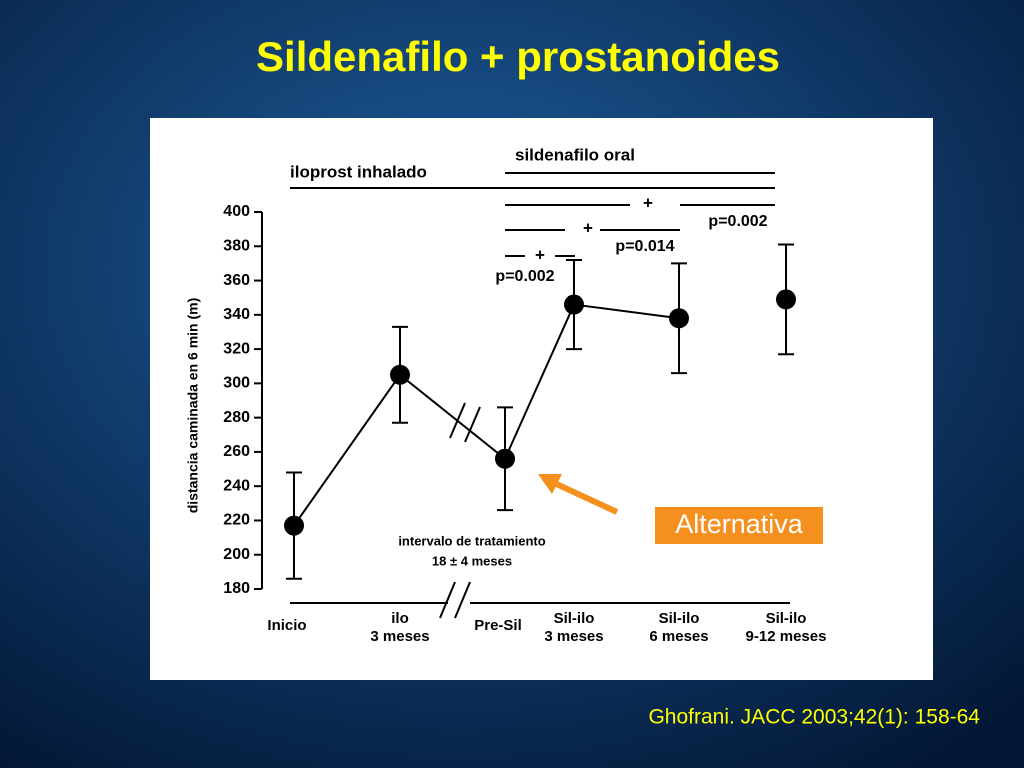  I want to click on annotation: sildenafilo oral, so click(575, 154).